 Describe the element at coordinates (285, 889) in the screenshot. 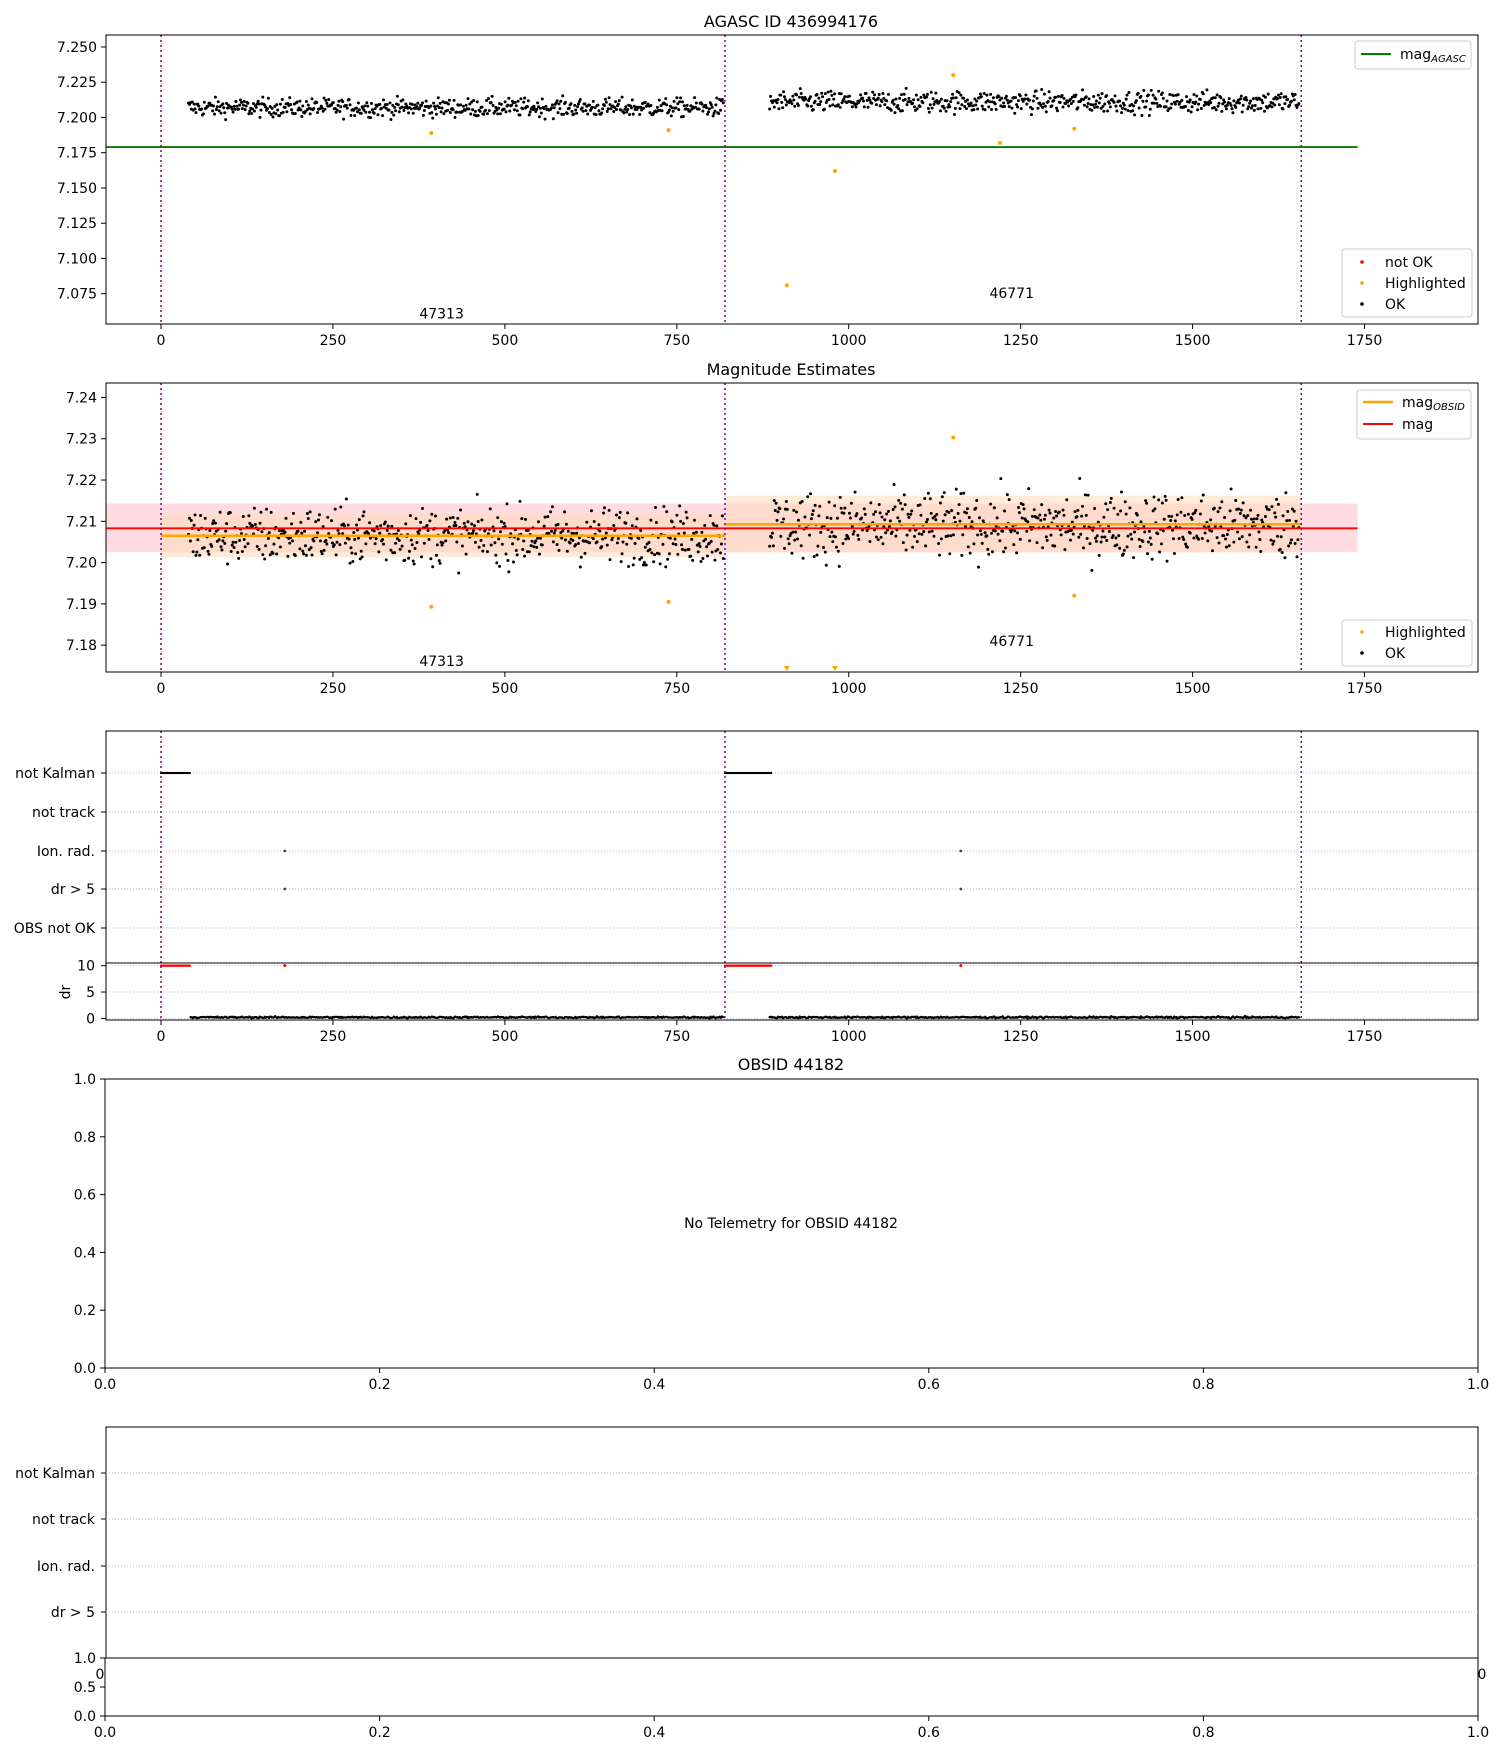

I see `flag-point` at that location.